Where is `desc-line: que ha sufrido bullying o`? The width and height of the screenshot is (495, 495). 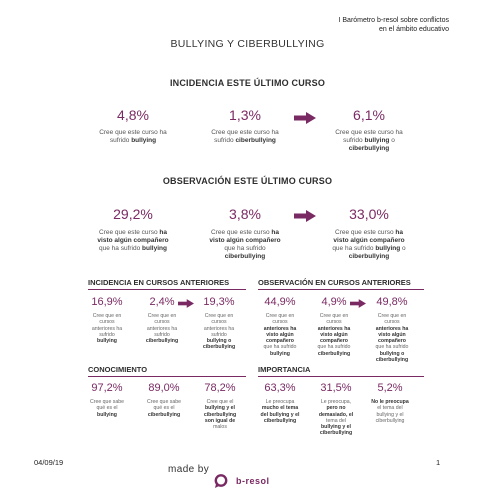
desc-line: que ha sufrido bullying o is located at coordinates (369, 249).